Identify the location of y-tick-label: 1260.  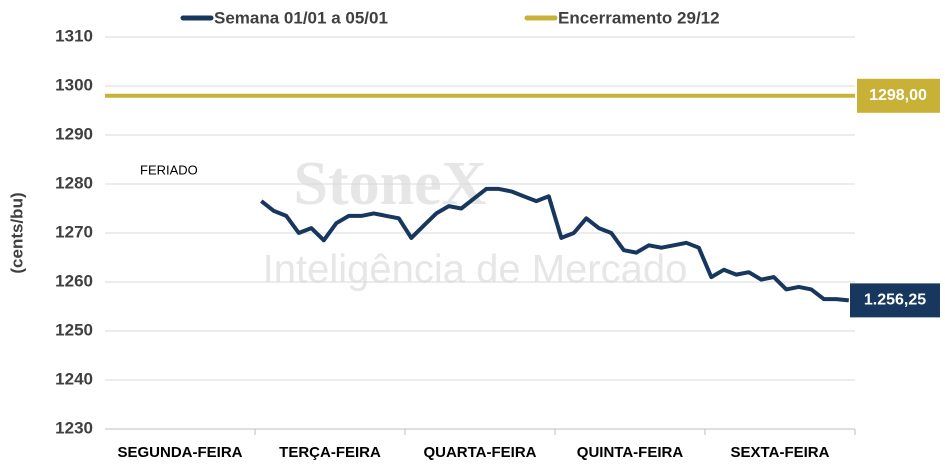
(74, 280).